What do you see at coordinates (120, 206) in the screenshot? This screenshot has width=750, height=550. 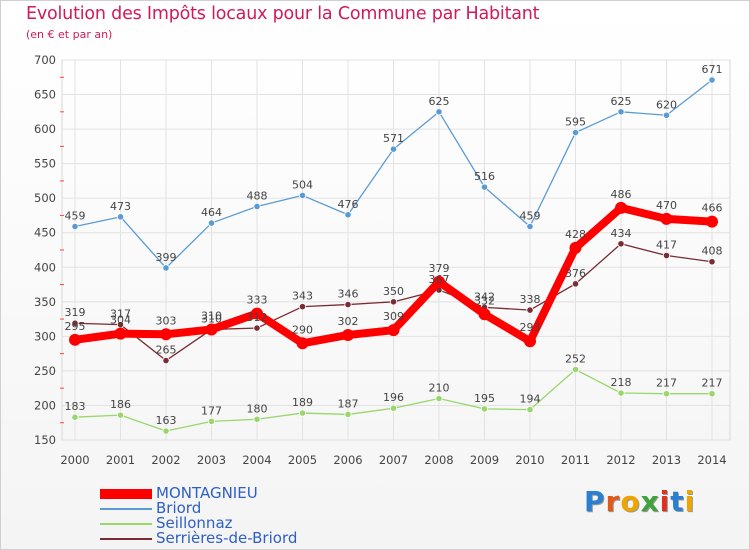 I see `data-label-briord: 473` at bounding box center [120, 206].